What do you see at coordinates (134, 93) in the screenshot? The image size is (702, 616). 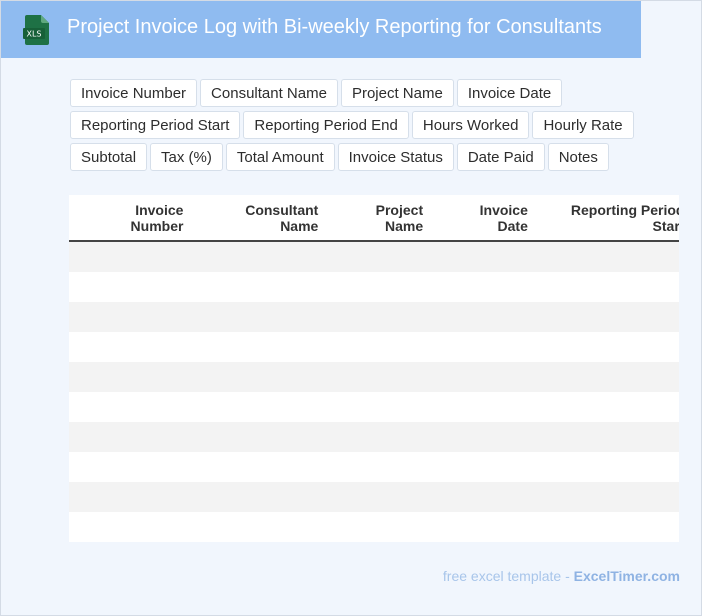 I see `field-chip: Invoice Number` at bounding box center [134, 93].